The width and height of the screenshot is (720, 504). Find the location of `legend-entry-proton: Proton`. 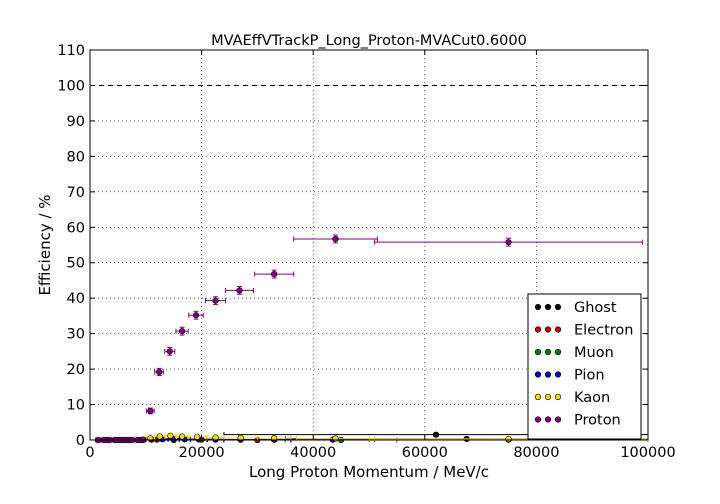

legend-entry-proton: Proton is located at coordinates (577, 421).